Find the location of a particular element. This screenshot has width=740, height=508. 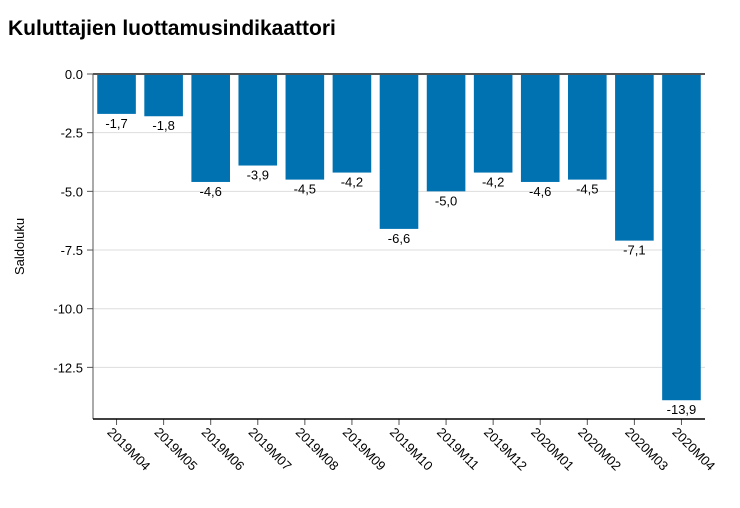

y-tick-labels: 0.0 -2.5 -5.0 -7.5 -10.0 -12.5 is located at coordinates (68, 221).